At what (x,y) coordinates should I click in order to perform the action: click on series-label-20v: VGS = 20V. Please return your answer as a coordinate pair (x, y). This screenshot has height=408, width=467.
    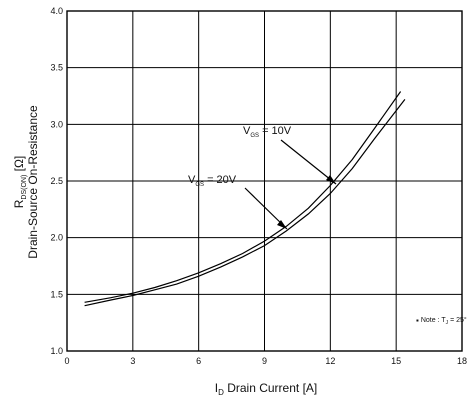
    Looking at the image, I should click on (212, 181).